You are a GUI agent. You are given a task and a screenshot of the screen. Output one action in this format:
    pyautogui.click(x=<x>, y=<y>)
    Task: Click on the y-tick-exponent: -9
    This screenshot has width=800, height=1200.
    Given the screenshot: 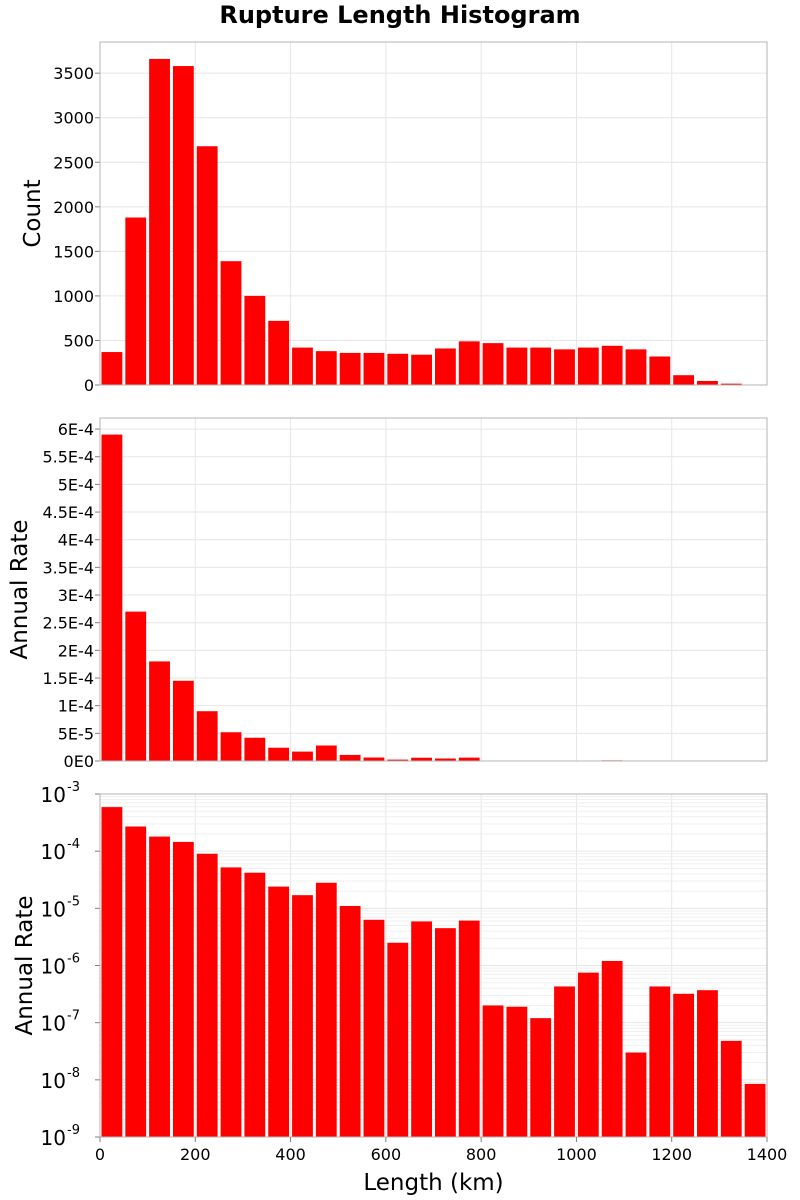 What is the action you would take?
    pyautogui.click(x=73, y=1130)
    